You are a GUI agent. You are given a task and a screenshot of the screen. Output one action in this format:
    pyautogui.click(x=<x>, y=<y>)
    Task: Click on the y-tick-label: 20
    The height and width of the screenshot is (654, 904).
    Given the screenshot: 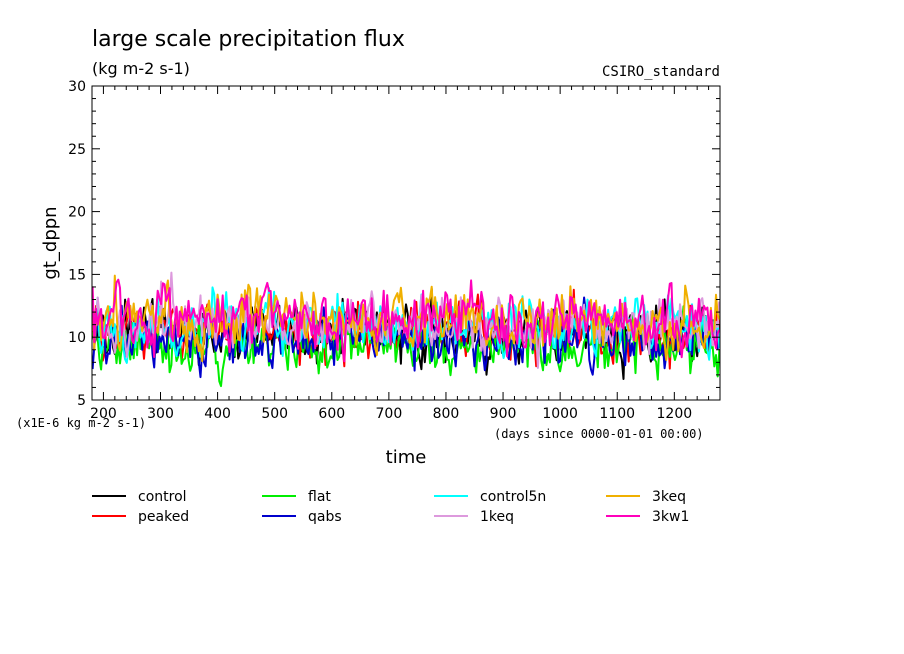 What is the action you would take?
    pyautogui.click(x=77, y=213)
    